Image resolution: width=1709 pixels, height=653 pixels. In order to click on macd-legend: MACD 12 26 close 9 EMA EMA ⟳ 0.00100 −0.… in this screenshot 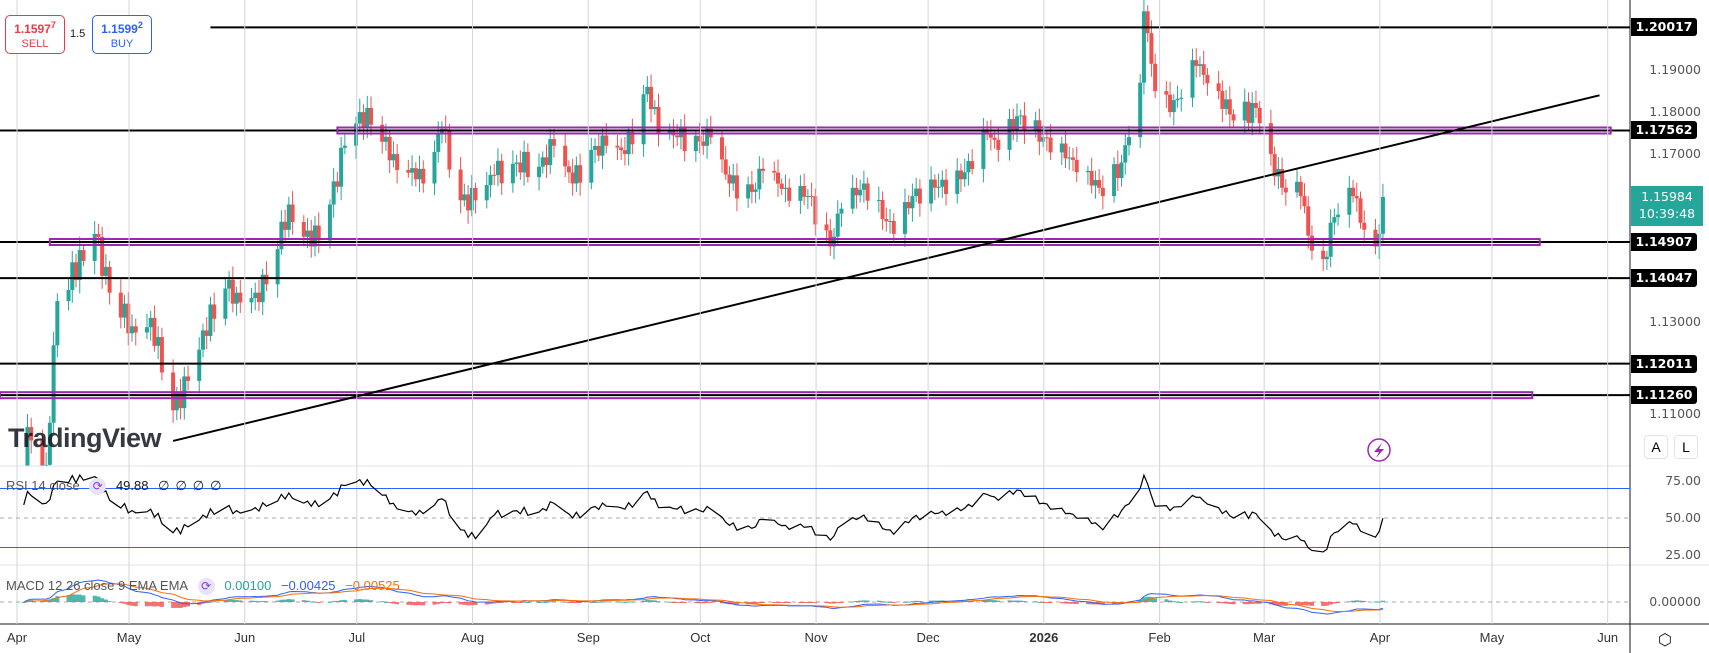, I will do `click(206, 587)`.